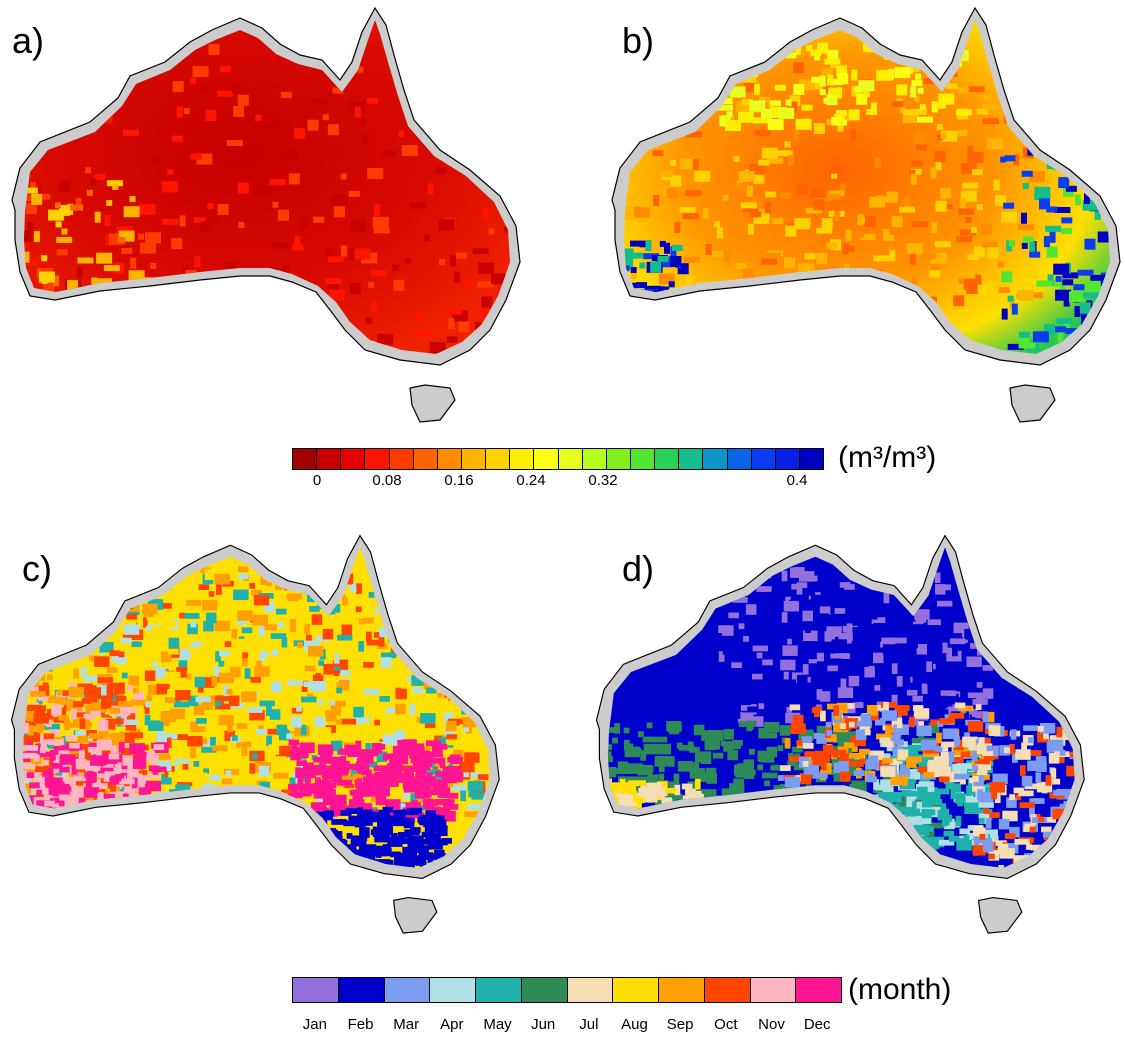 This screenshot has width=1125, height=1038. I want to click on colorbar-tick-label: May, so click(497, 1024).